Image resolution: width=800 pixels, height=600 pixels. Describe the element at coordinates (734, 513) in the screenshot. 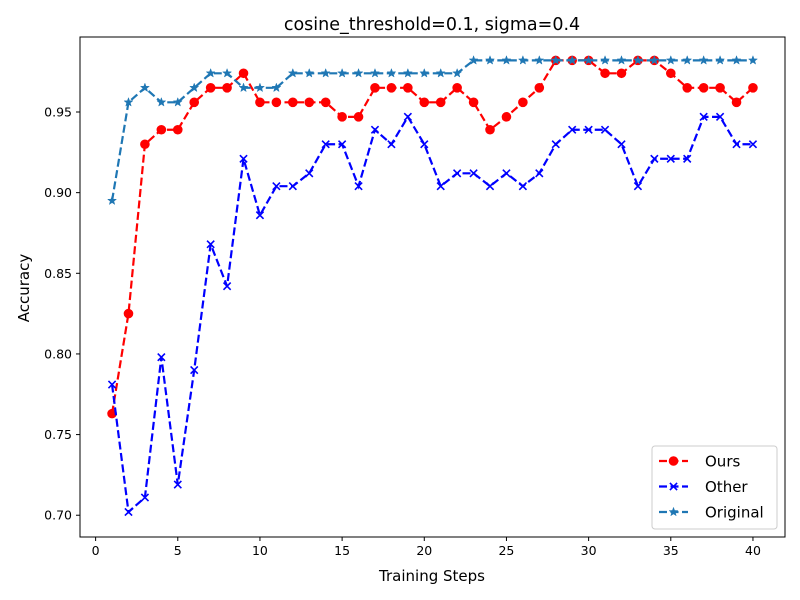

I see `legend-label: Original` at that location.